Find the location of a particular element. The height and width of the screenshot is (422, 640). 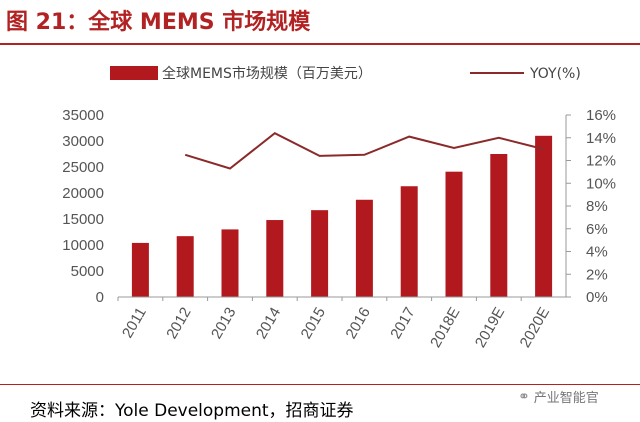

y-right-tick-8%: 8% is located at coordinates (597, 206).